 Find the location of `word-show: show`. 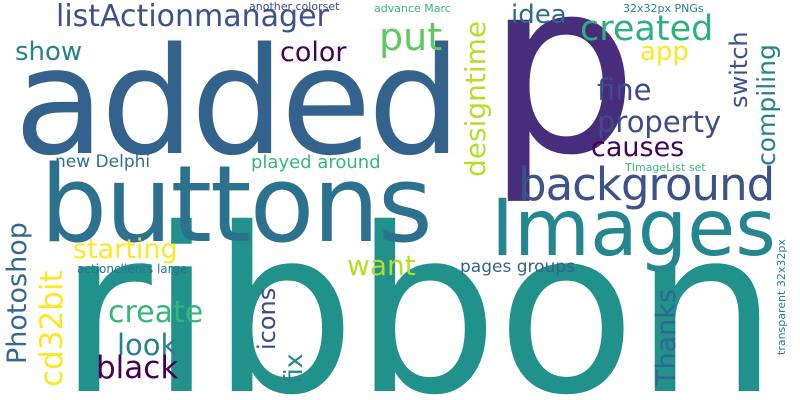

word-show: show is located at coordinates (49, 52).